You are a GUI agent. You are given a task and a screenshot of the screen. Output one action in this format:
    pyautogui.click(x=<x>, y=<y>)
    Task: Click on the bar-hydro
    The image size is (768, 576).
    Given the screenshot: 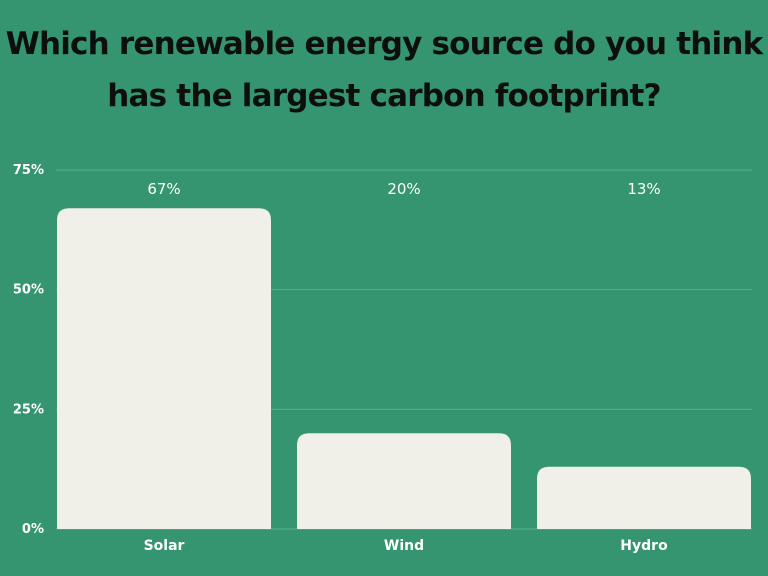 What is the action you would take?
    pyautogui.click(x=644, y=497)
    